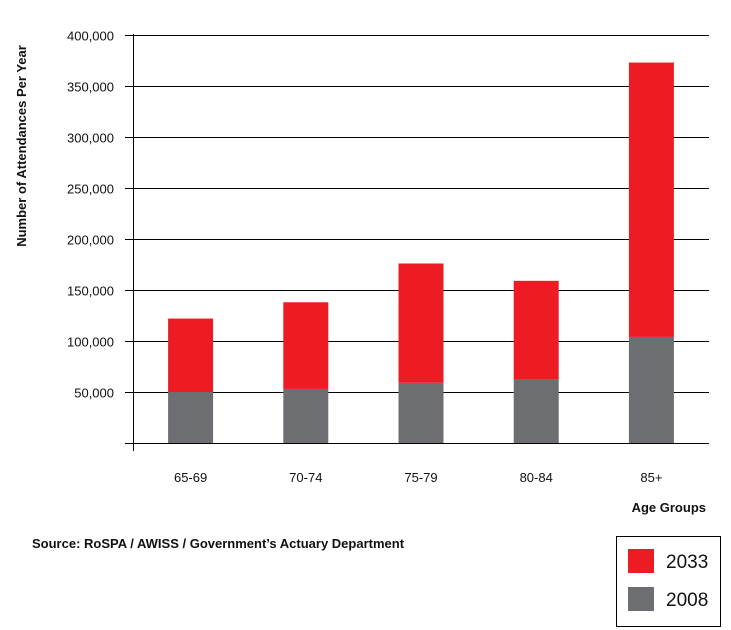  I want to click on y-tick-label: 100,000, so click(90, 342).